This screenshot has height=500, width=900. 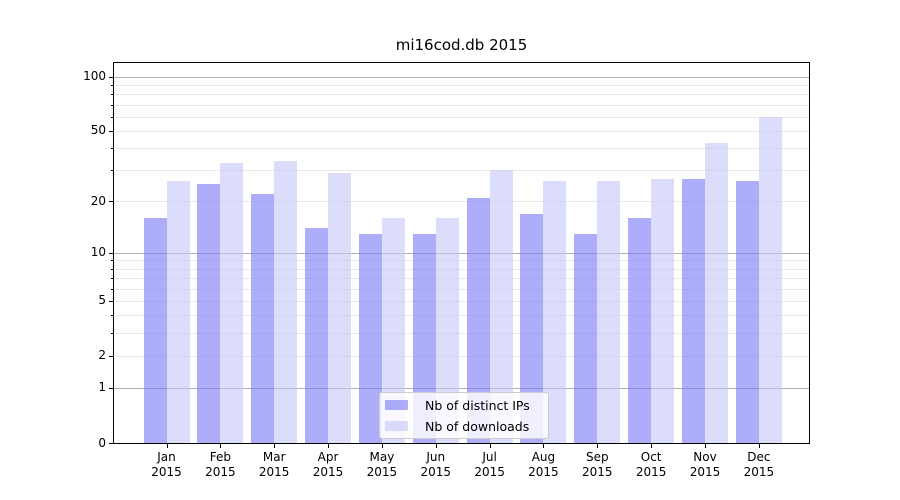 What do you see at coordinates (370, 338) in the screenshot?
I see `bar-distinct-ips-may` at bounding box center [370, 338].